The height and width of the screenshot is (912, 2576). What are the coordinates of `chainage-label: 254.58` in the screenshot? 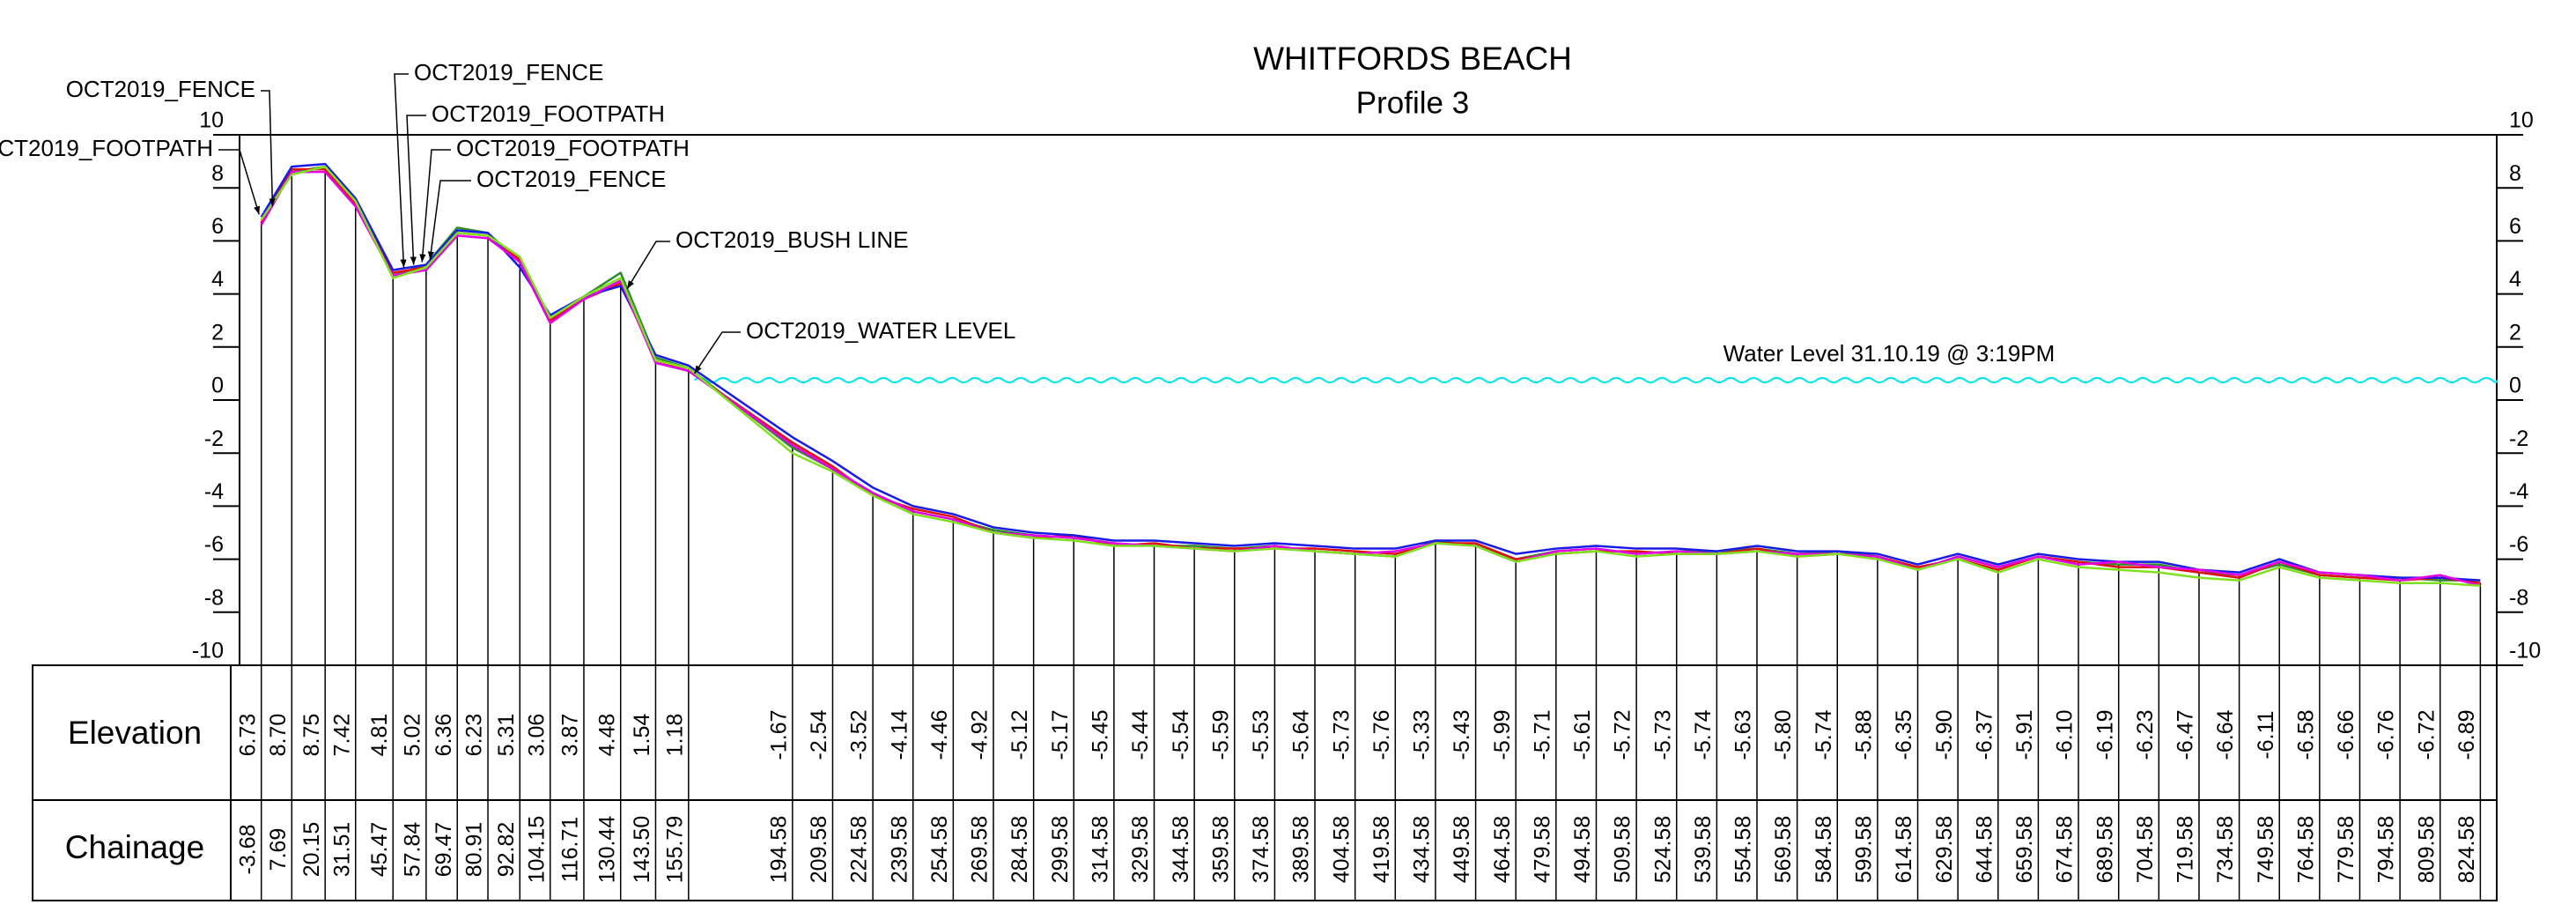 It's located at (939, 849).